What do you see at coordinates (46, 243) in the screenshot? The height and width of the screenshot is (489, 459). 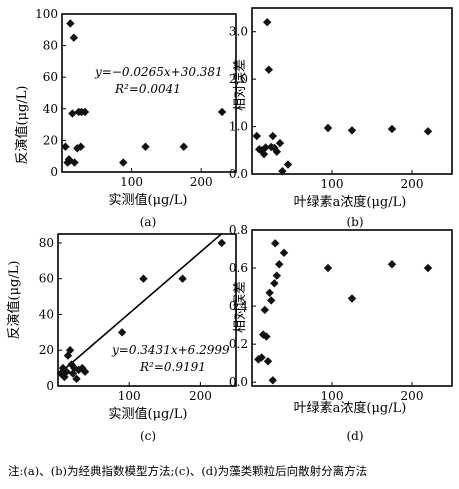 I see `y-tick-label: 80` at bounding box center [46, 243].